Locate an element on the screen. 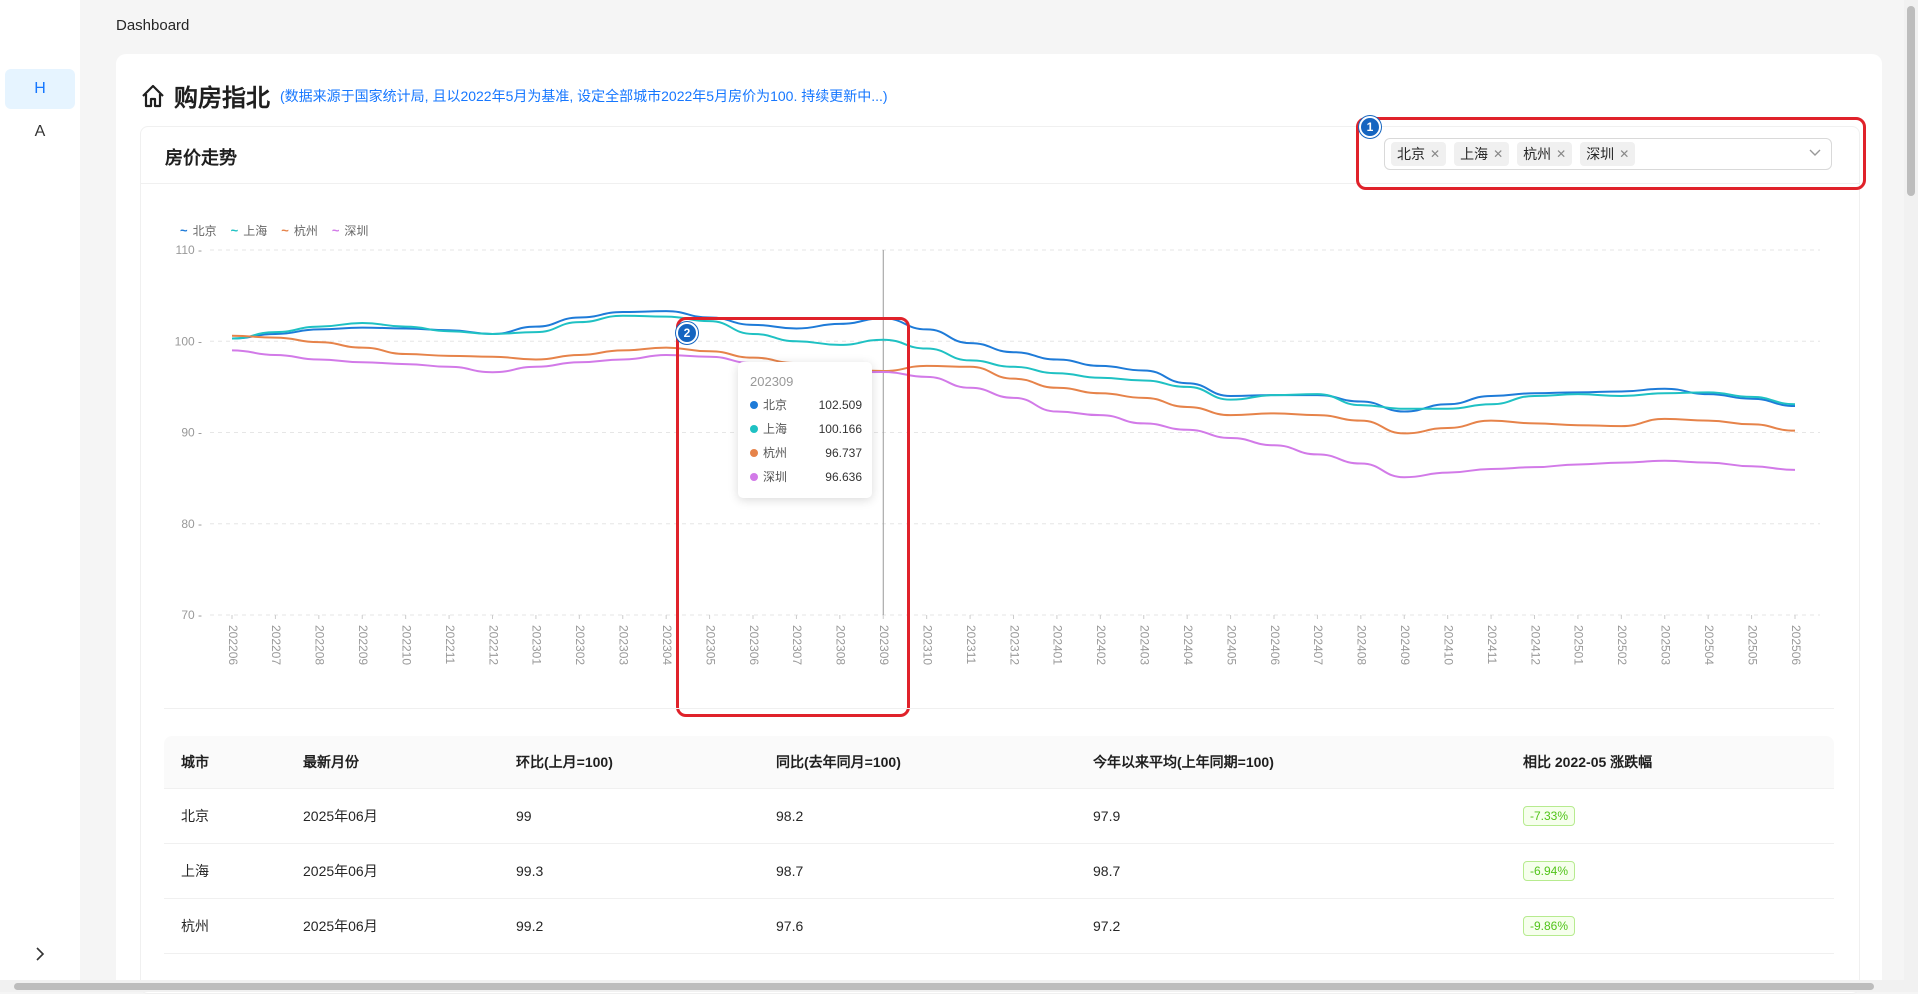 The height and width of the screenshot is (994, 1918). series-line-上海 is located at coordinates (1013, 362).